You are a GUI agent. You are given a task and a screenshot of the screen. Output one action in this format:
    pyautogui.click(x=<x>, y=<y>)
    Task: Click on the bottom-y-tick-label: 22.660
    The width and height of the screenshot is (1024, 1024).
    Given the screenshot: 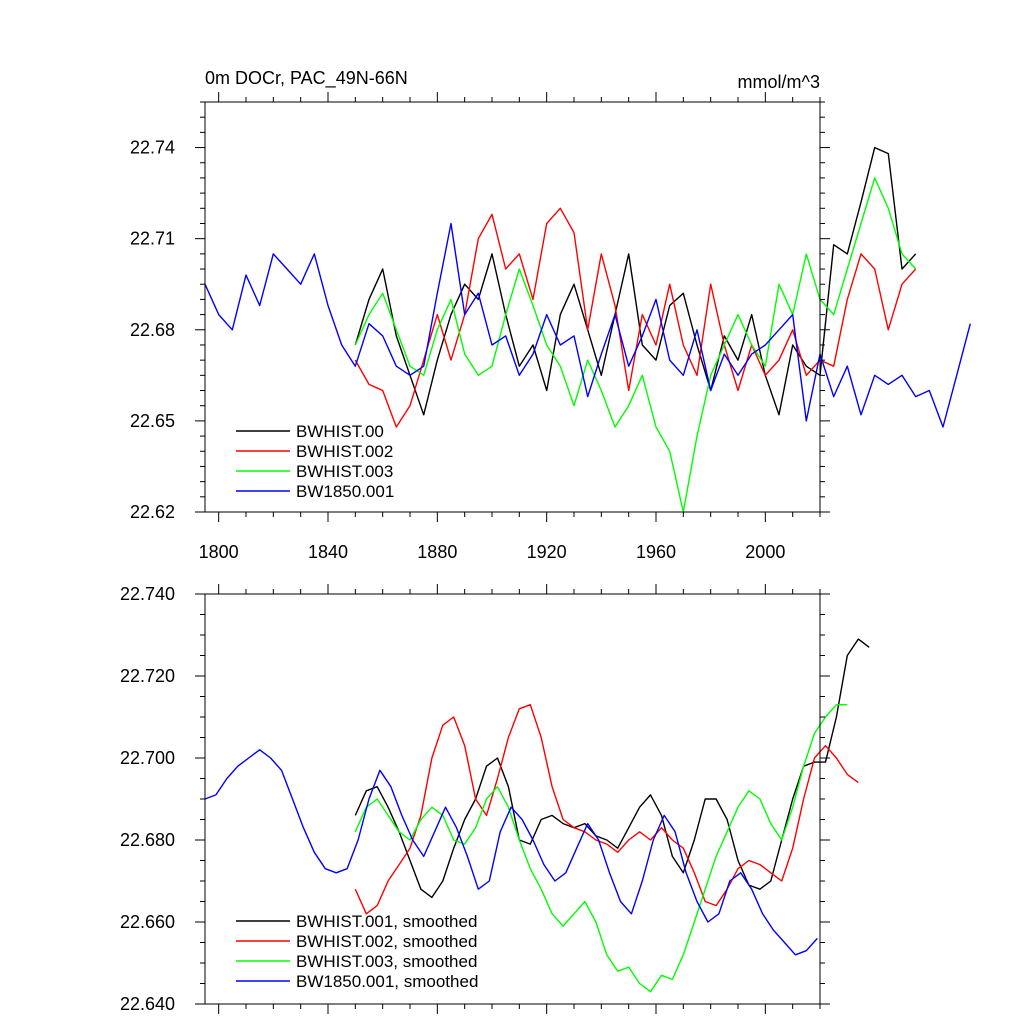 What is the action you would take?
    pyautogui.click(x=147, y=922)
    